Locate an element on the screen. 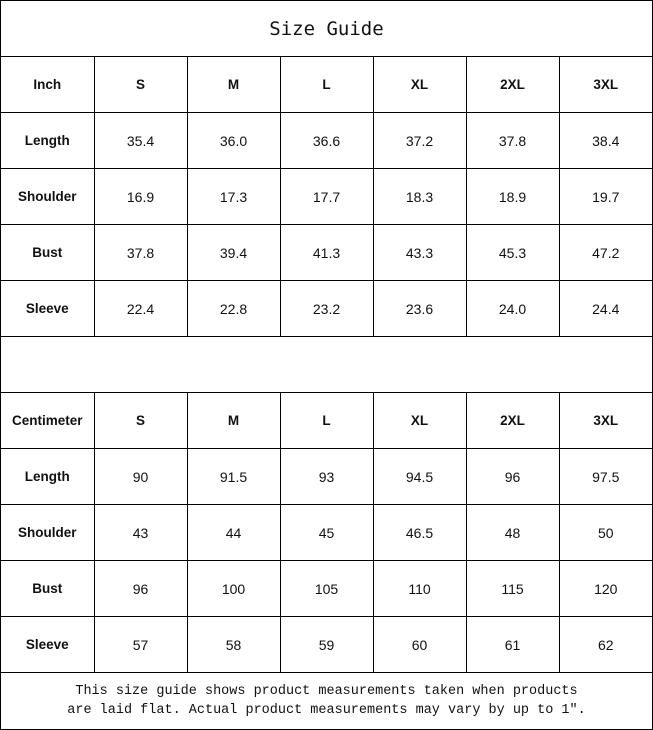 The height and width of the screenshot is (730, 653). table-cell: 59 is located at coordinates (326, 644).